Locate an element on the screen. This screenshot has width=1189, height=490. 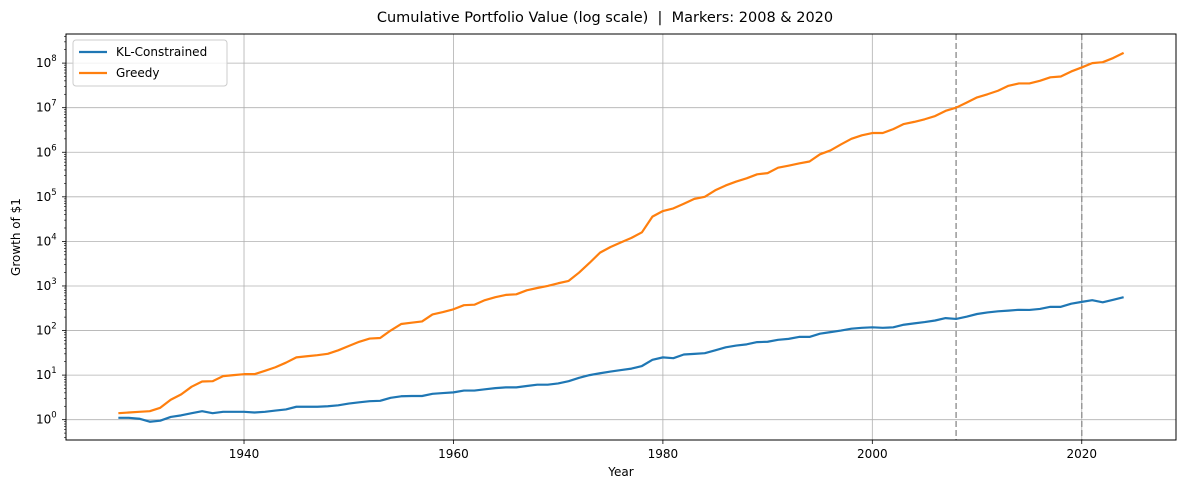
marker-lines is located at coordinates (1019, 237).